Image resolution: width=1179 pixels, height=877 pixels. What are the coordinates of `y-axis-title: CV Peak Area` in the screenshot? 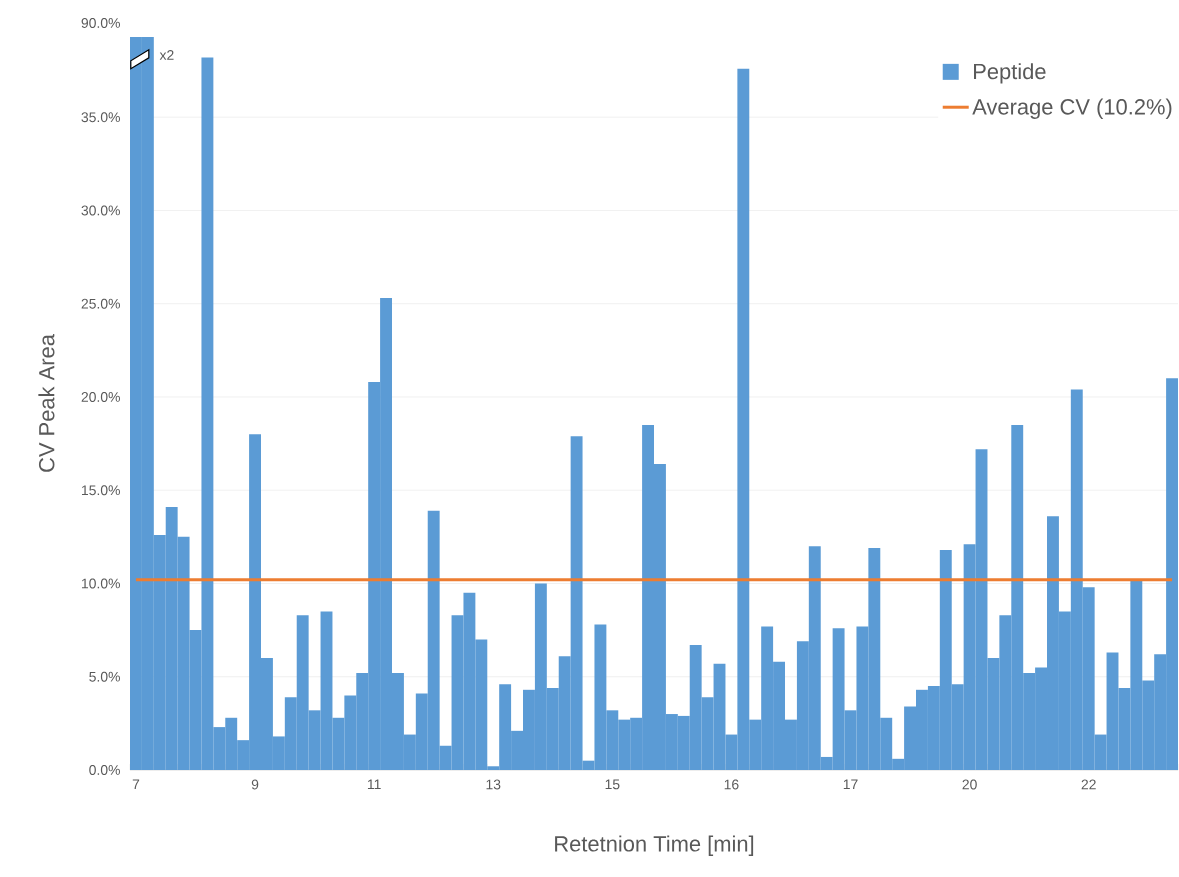 It's located at (46, 403).